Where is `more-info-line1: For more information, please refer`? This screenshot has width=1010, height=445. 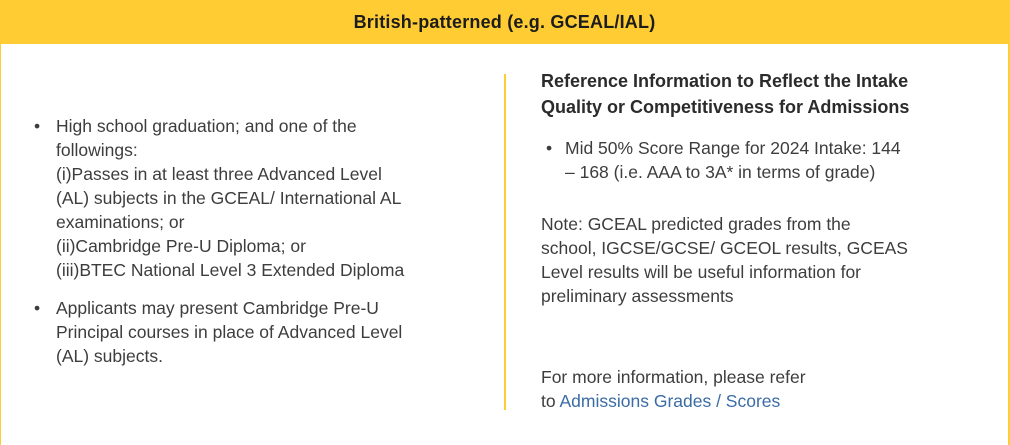 more-info-line1: For more information, please refer is located at coordinates (673, 377).